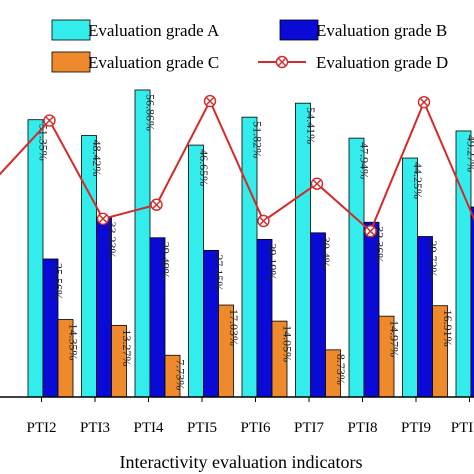 This screenshot has width=474, height=474. Describe the element at coordinates (166, 260) in the screenshot. I see `bar-value-label: 29.49%` at that location.